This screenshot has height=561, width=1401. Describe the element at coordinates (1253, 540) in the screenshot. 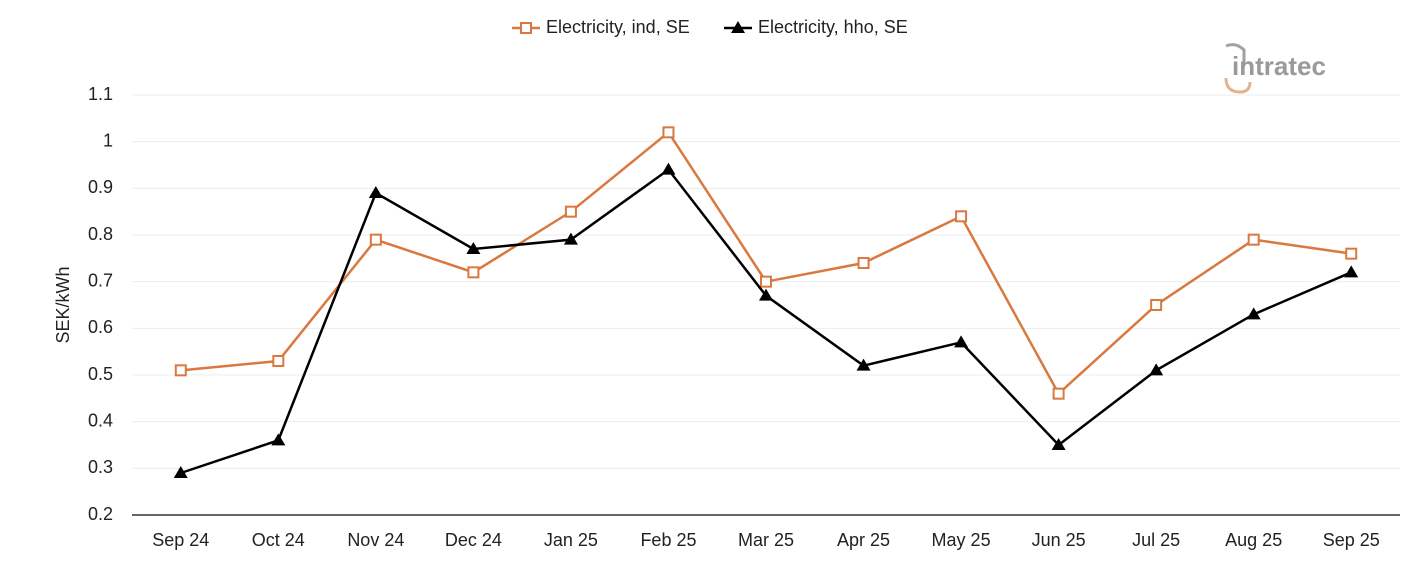

I see `x-tick-label: Aug 25` at that location.